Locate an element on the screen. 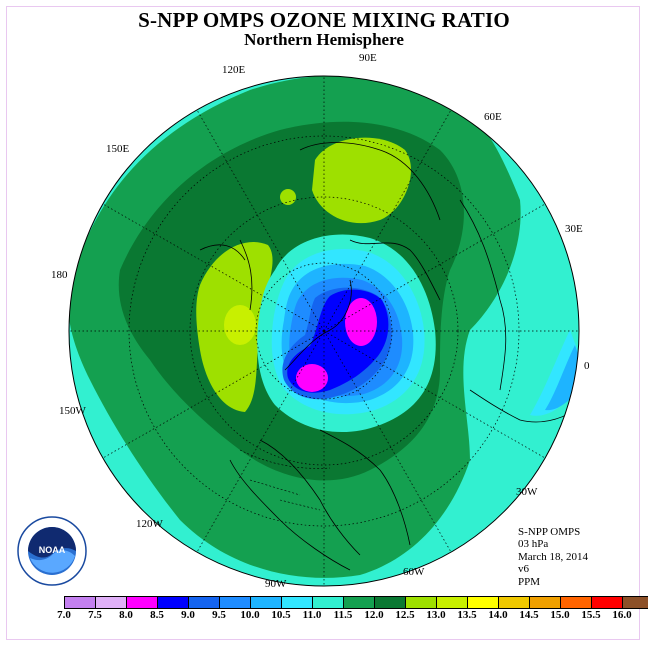  lon-label-180: 180 is located at coordinates (59, 275).